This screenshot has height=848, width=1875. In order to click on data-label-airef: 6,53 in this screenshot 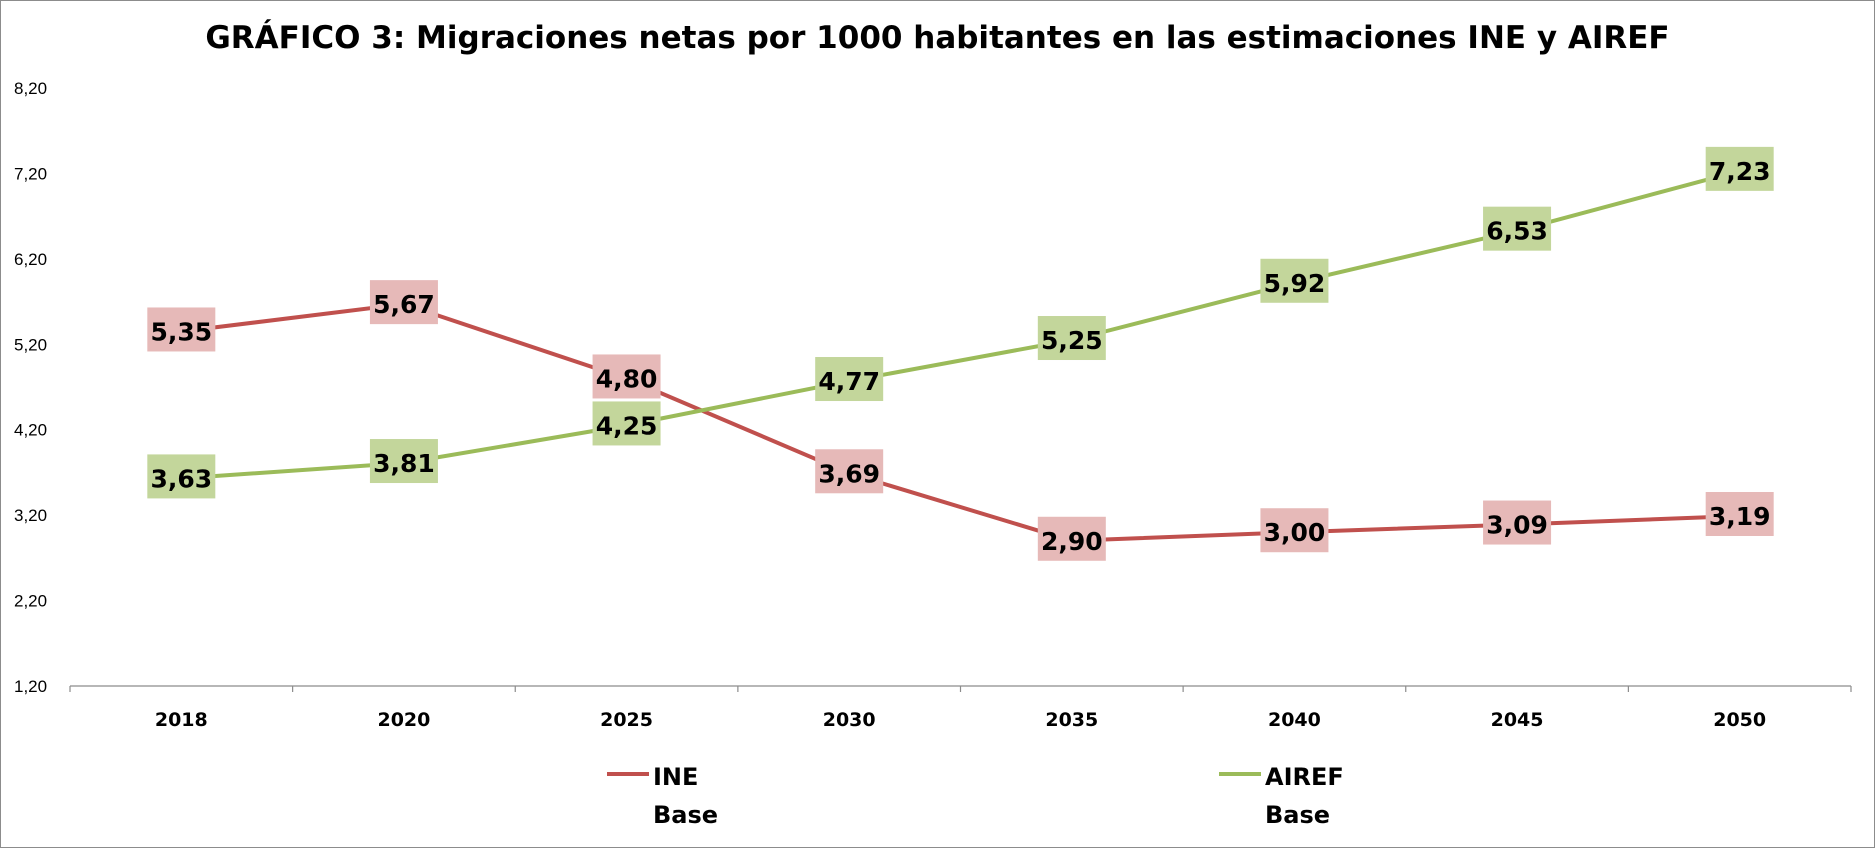, I will do `click(1517, 228)`.